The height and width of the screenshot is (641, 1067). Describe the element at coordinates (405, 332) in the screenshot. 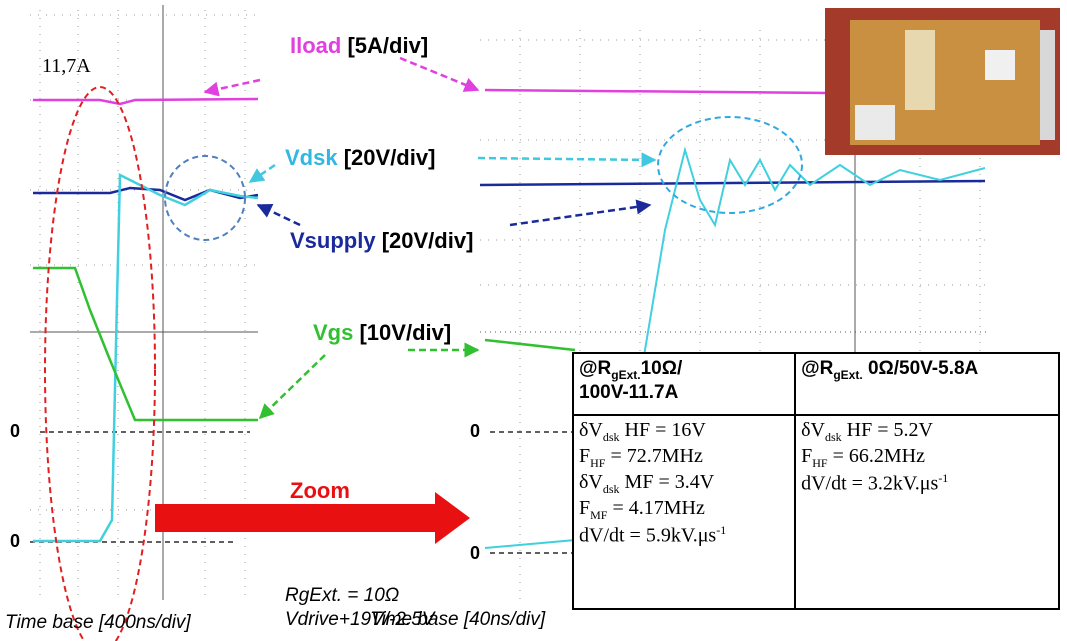

I see `trace-scale: [10V/div]` at that location.